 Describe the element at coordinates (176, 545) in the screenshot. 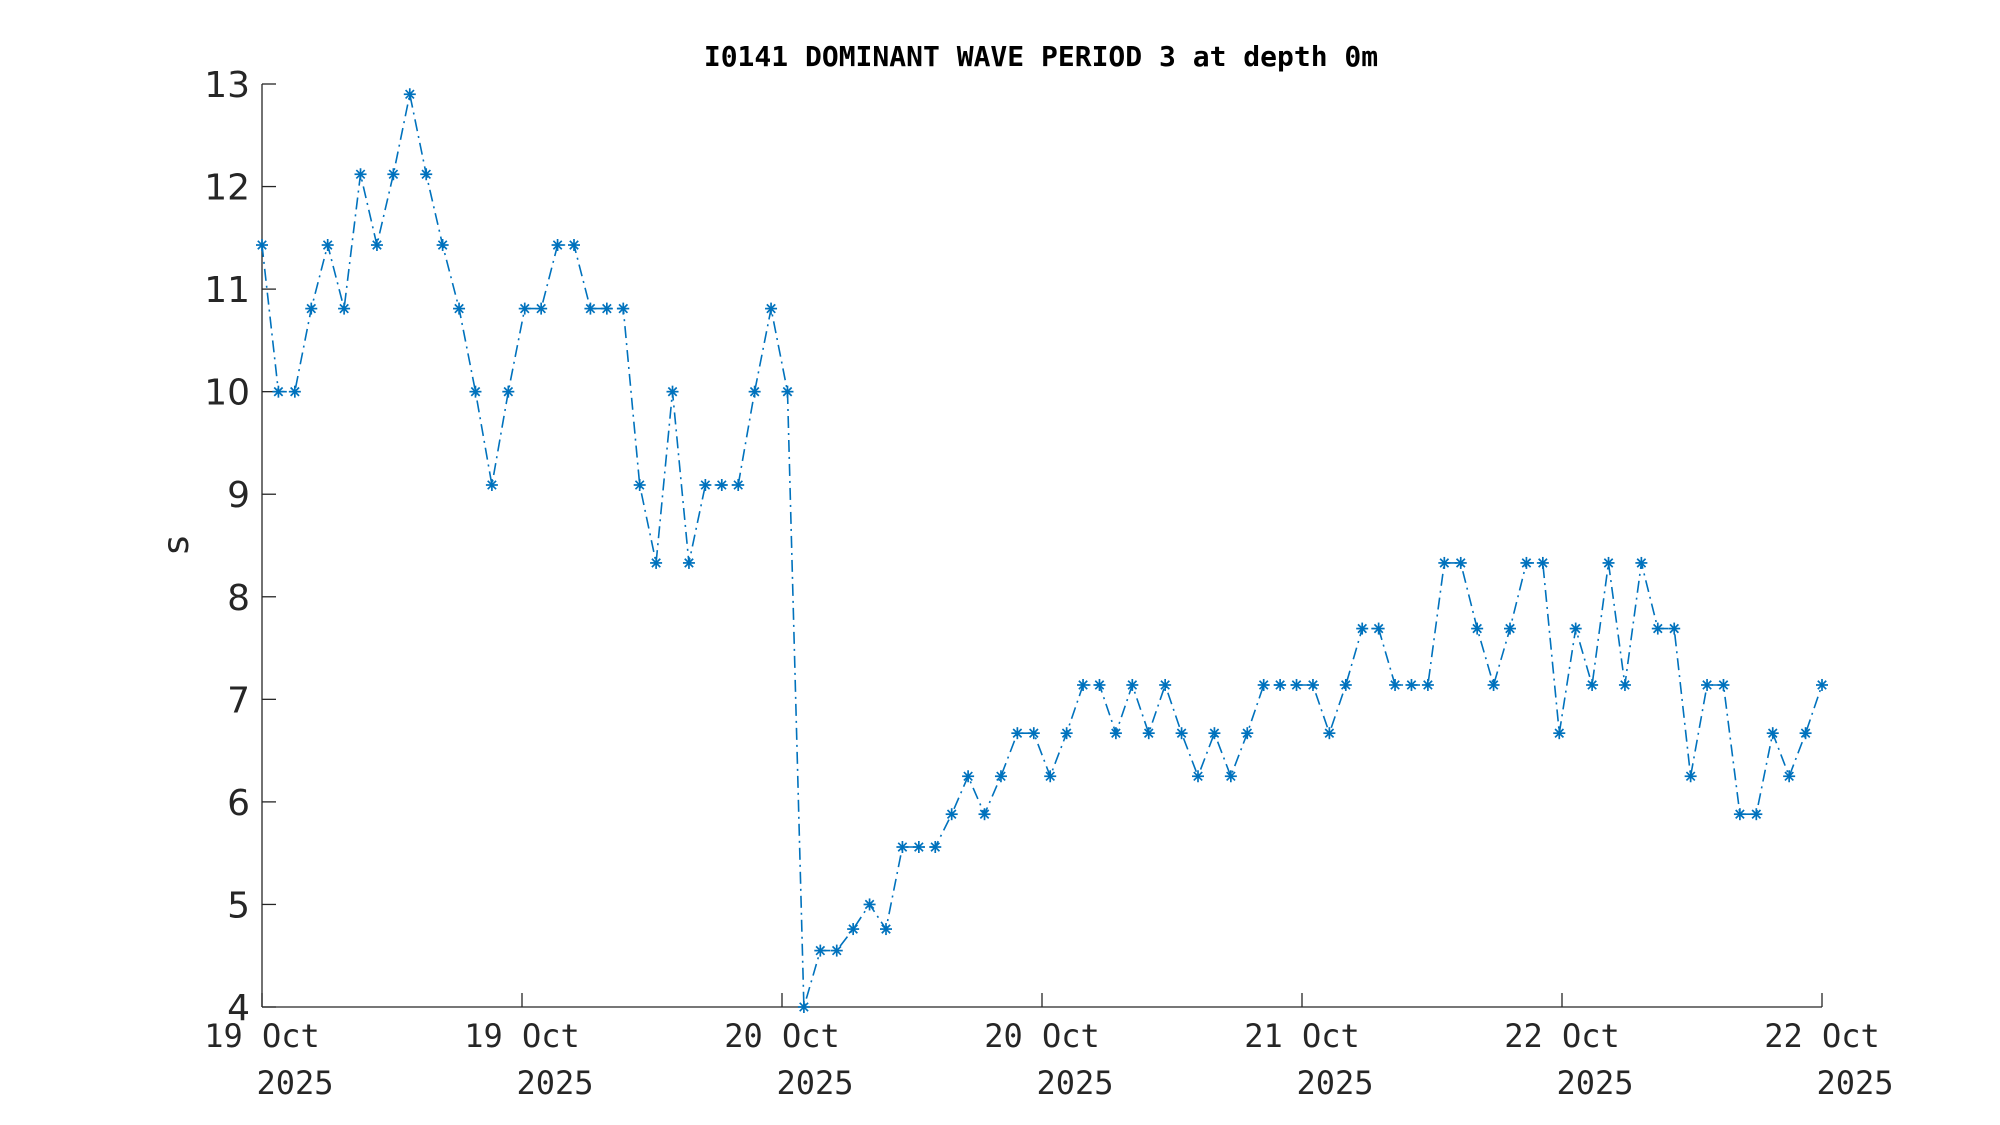

I see `y-axis-label: s` at that location.